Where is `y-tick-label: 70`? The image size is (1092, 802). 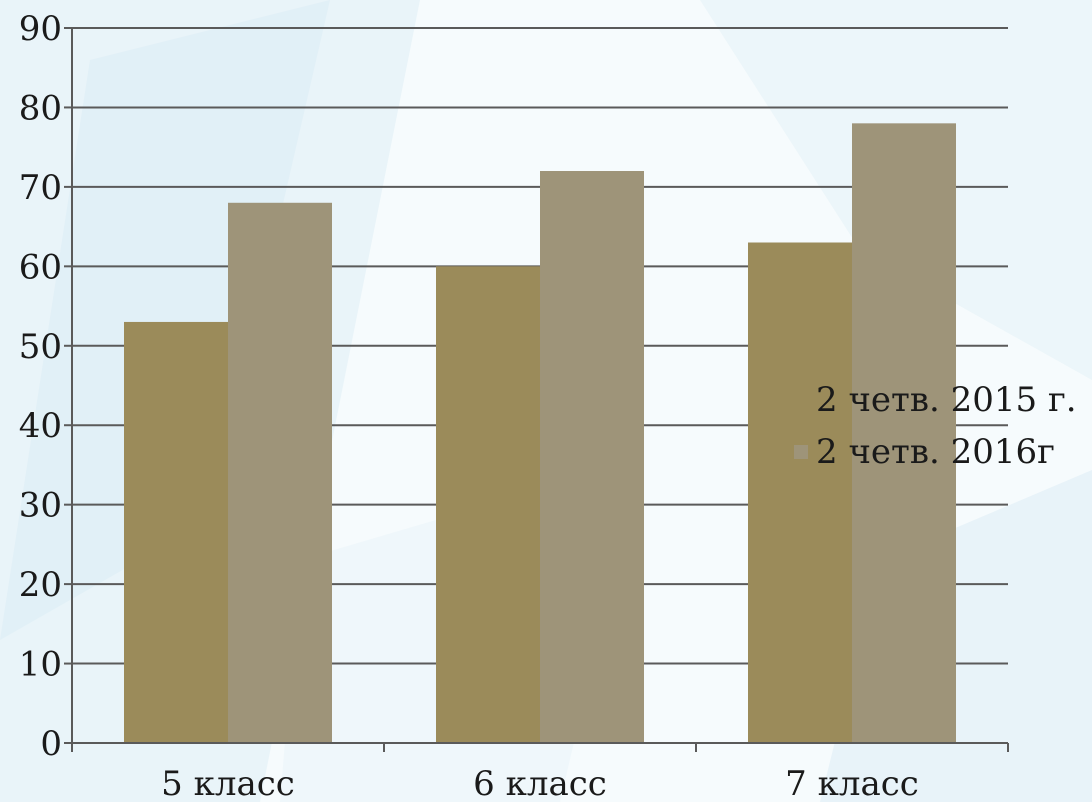 y-tick-label: 70 is located at coordinates (40, 188).